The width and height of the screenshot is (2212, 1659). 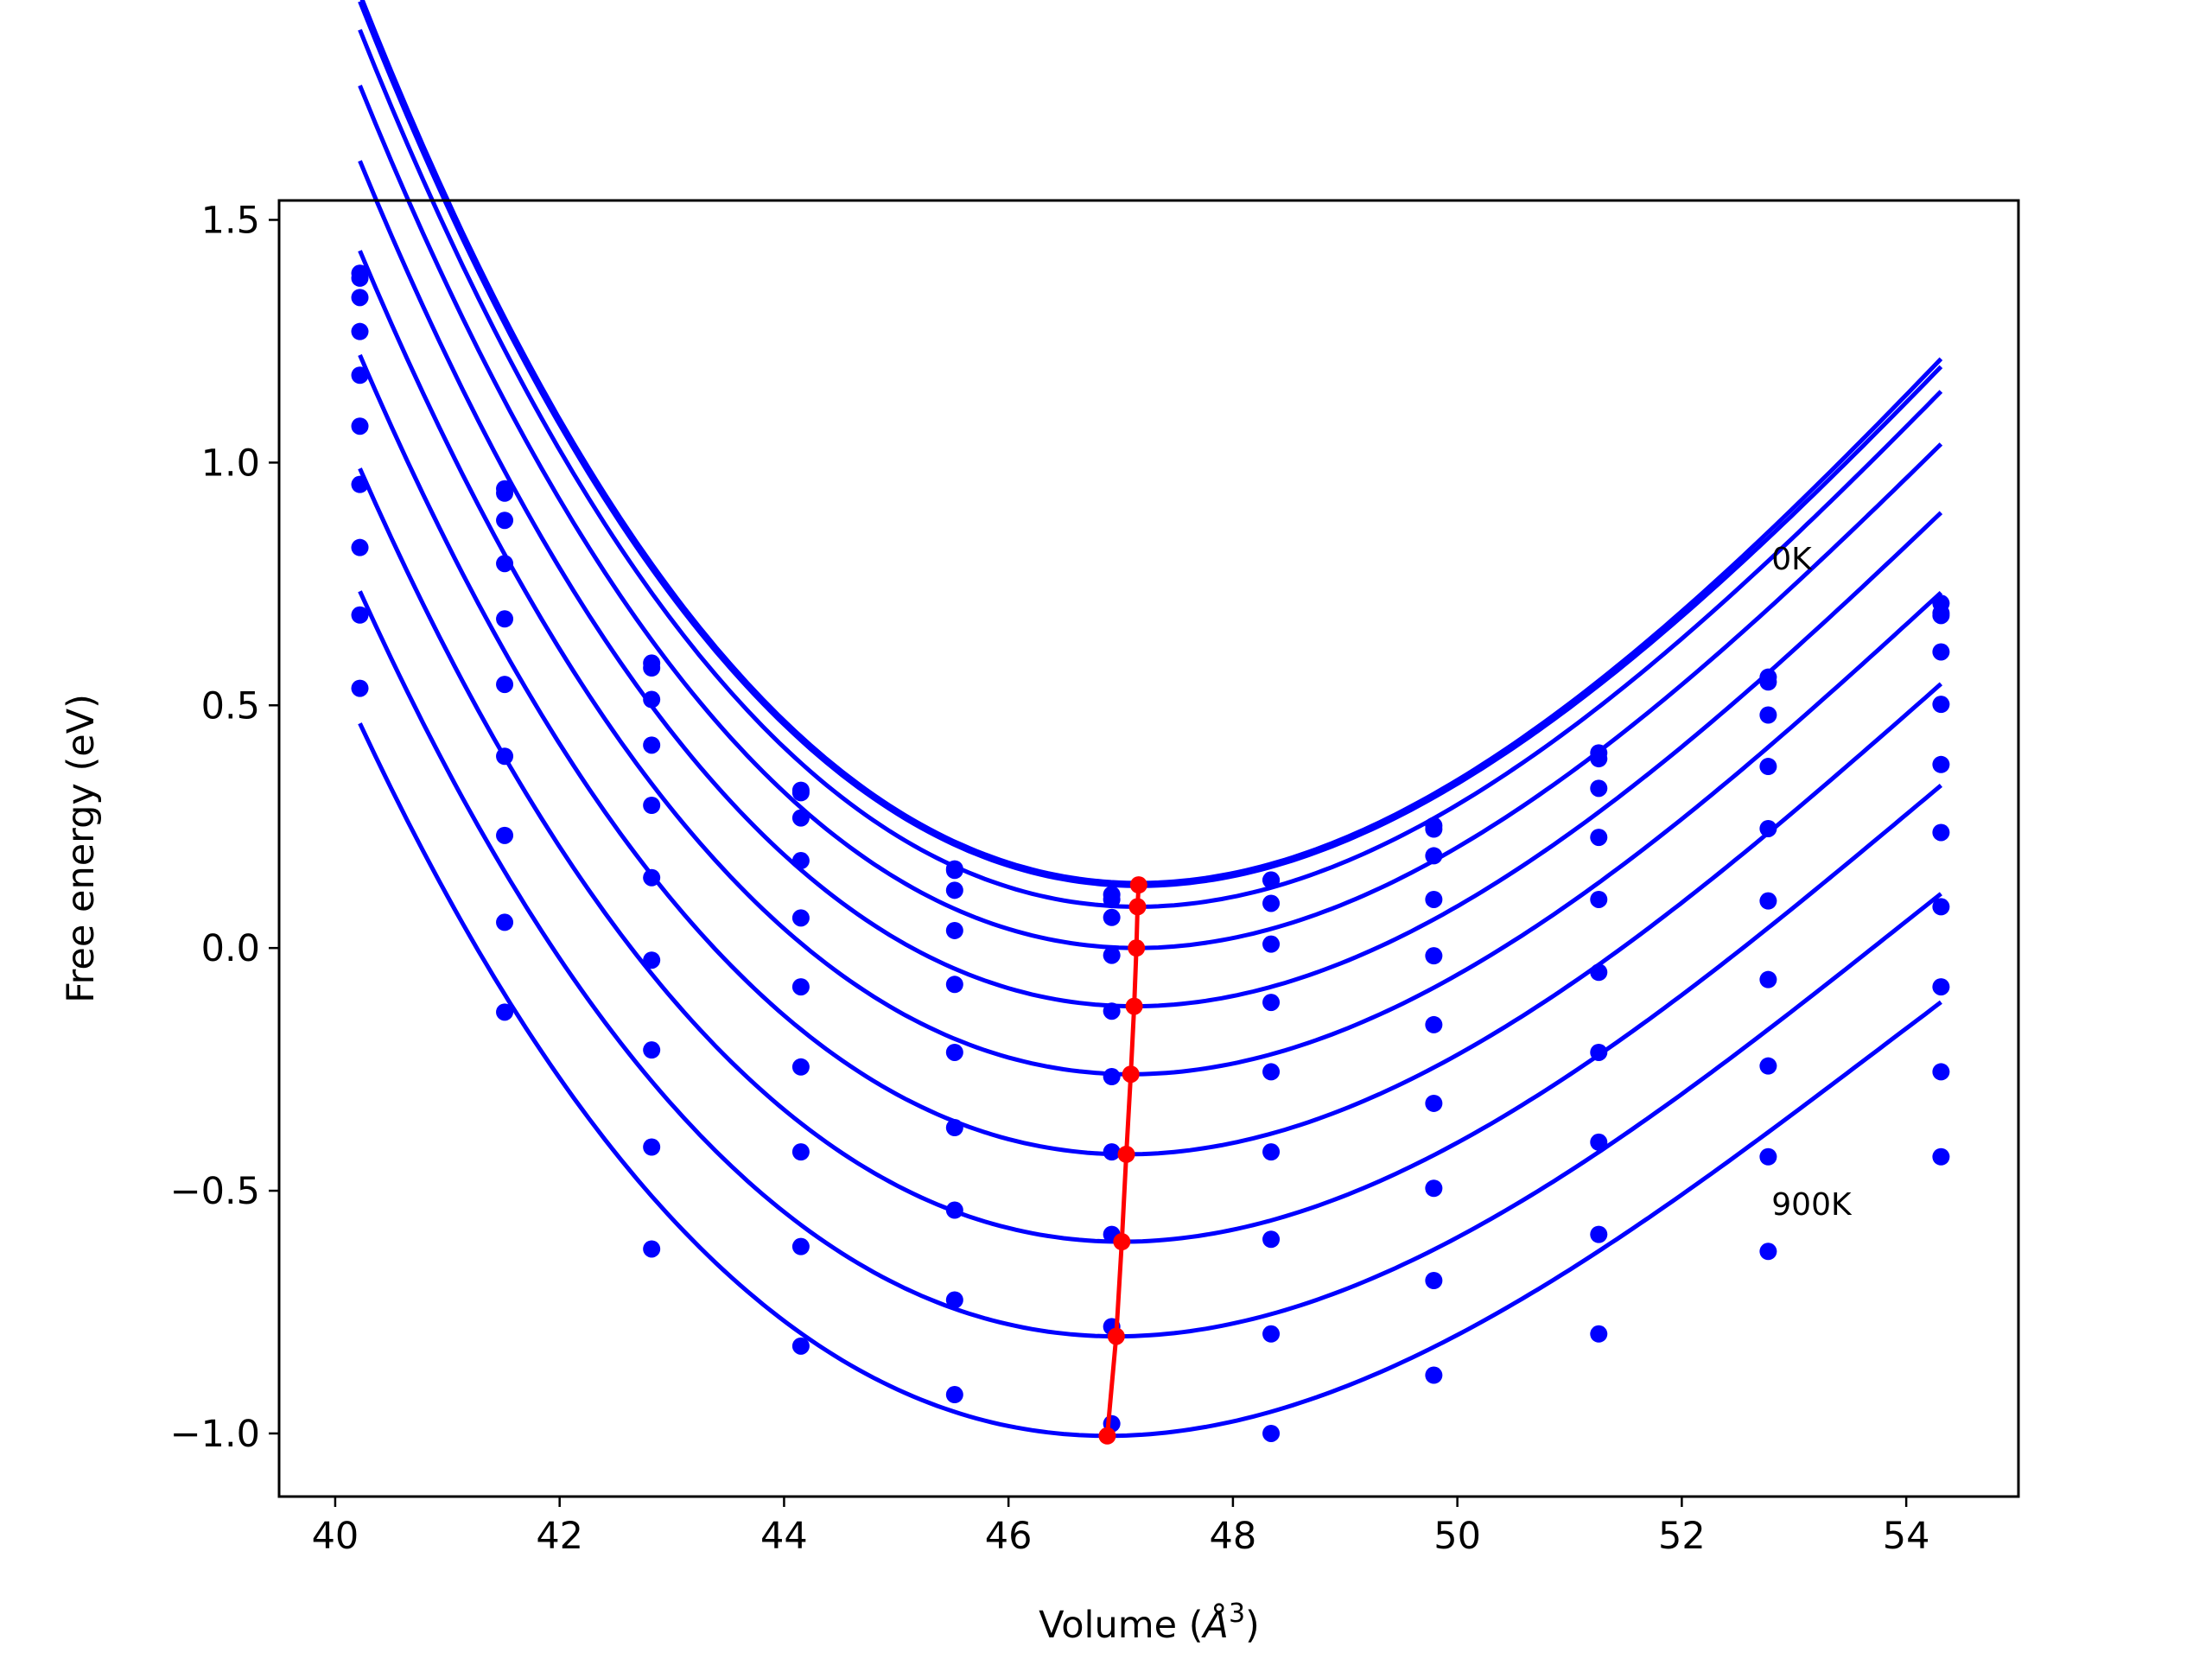 What do you see at coordinates (215, 1191) in the screenshot?
I see `y-tick-label-1: −0.5` at bounding box center [215, 1191].